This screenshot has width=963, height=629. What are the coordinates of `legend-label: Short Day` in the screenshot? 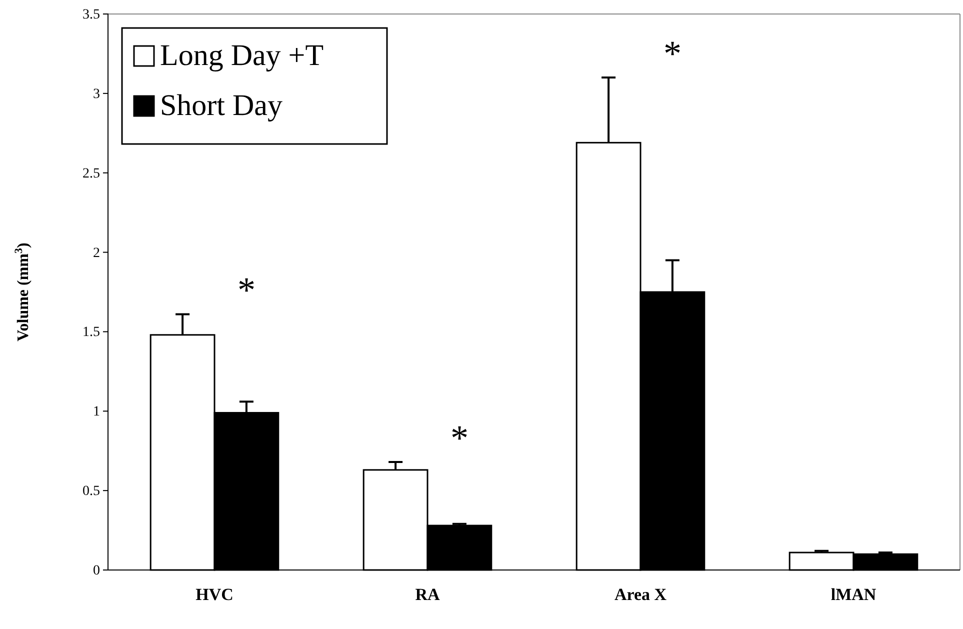 It's located at (221, 105).